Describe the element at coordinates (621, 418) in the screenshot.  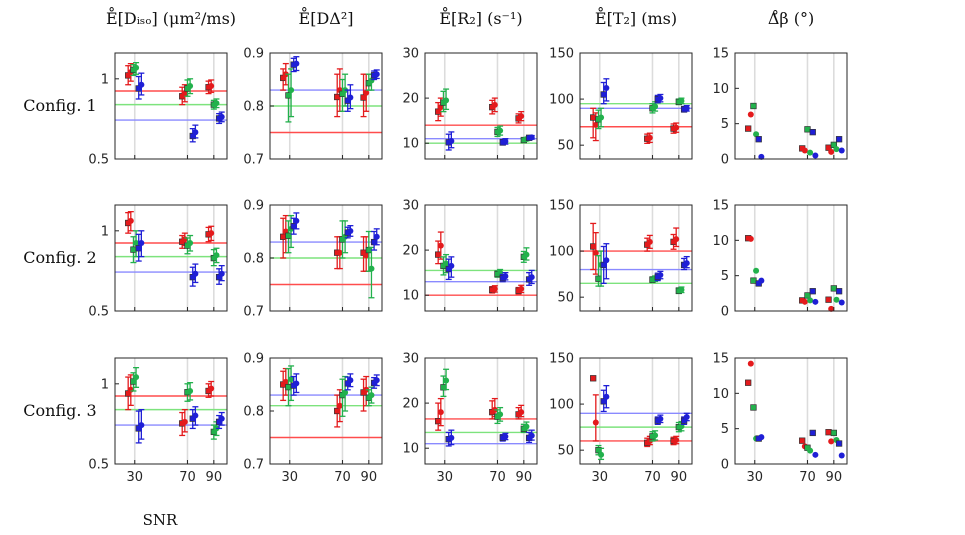
I see `panel-r3-c4: 50 100 150 30 70 90` at that location.